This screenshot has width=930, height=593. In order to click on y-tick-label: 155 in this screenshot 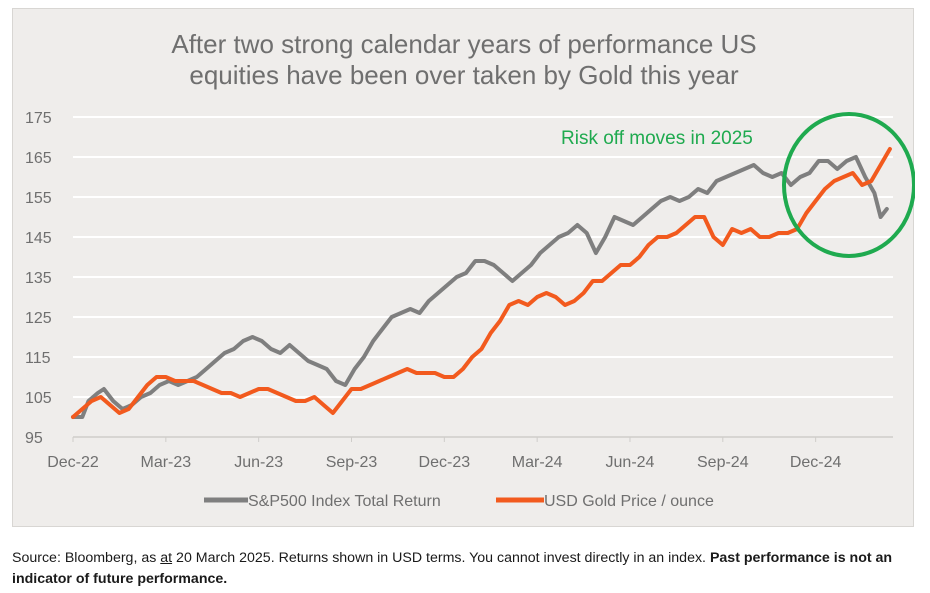, I will do `click(38, 198)`.